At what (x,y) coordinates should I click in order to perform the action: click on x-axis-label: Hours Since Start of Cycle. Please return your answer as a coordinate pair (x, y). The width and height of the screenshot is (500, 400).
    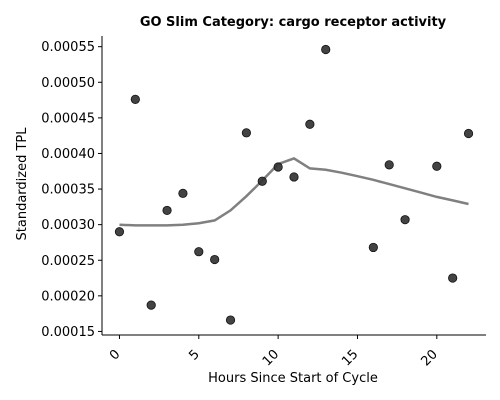
    Looking at the image, I should click on (293, 378).